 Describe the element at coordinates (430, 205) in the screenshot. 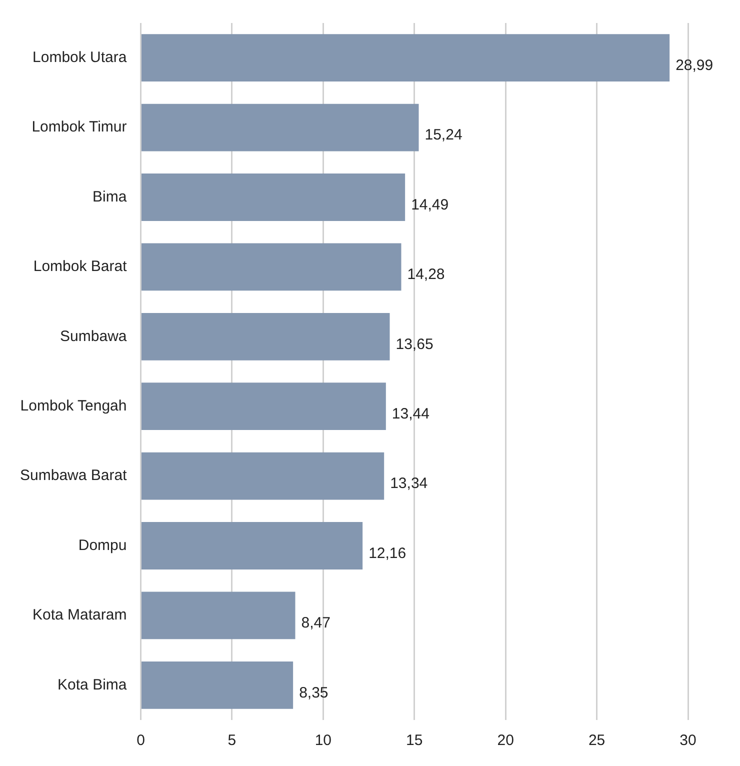

I see `data-label: 14,49` at that location.